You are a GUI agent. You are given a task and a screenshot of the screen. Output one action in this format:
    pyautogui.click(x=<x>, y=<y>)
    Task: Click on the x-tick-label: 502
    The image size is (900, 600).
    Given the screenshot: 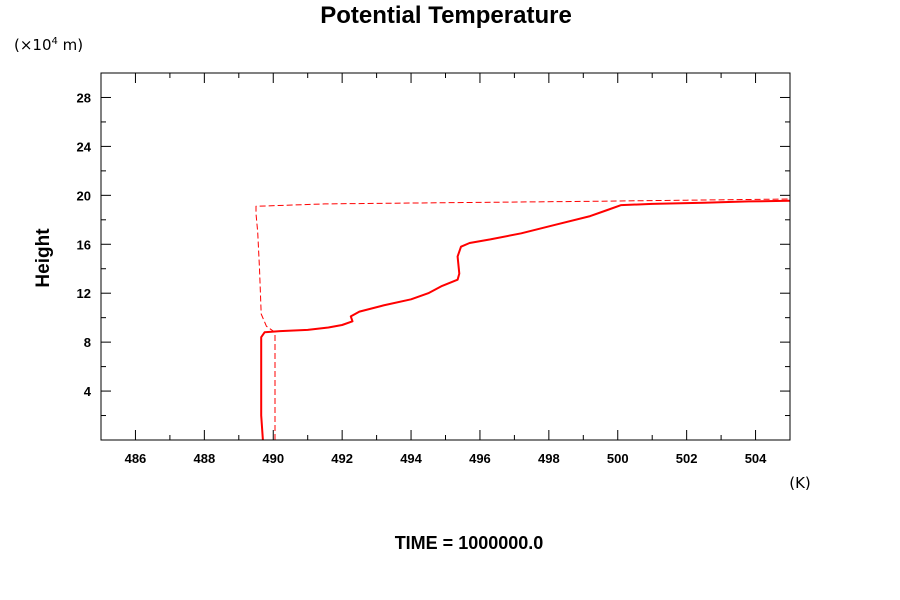 What is the action you would take?
    pyautogui.click(x=687, y=458)
    